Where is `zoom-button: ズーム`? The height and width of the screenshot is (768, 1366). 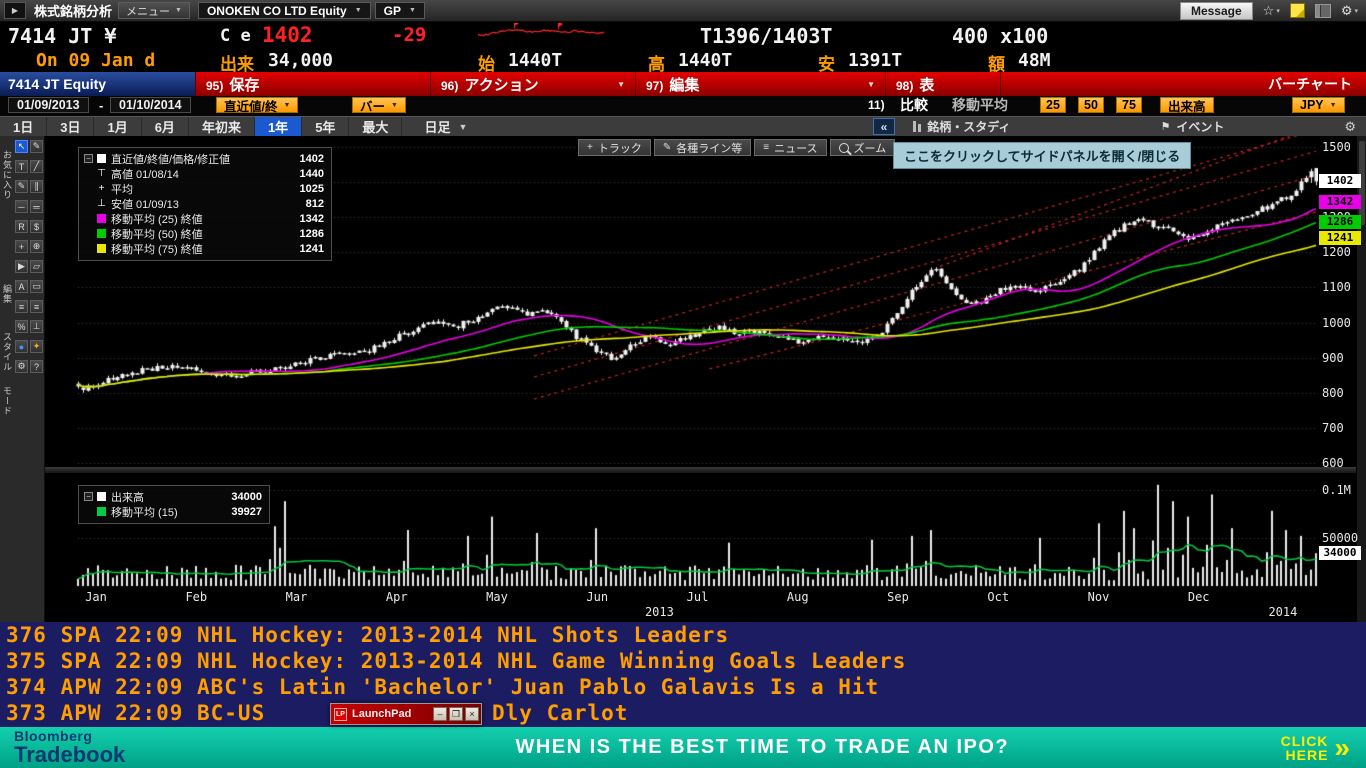 zoom-button: ズーム is located at coordinates (862, 147).